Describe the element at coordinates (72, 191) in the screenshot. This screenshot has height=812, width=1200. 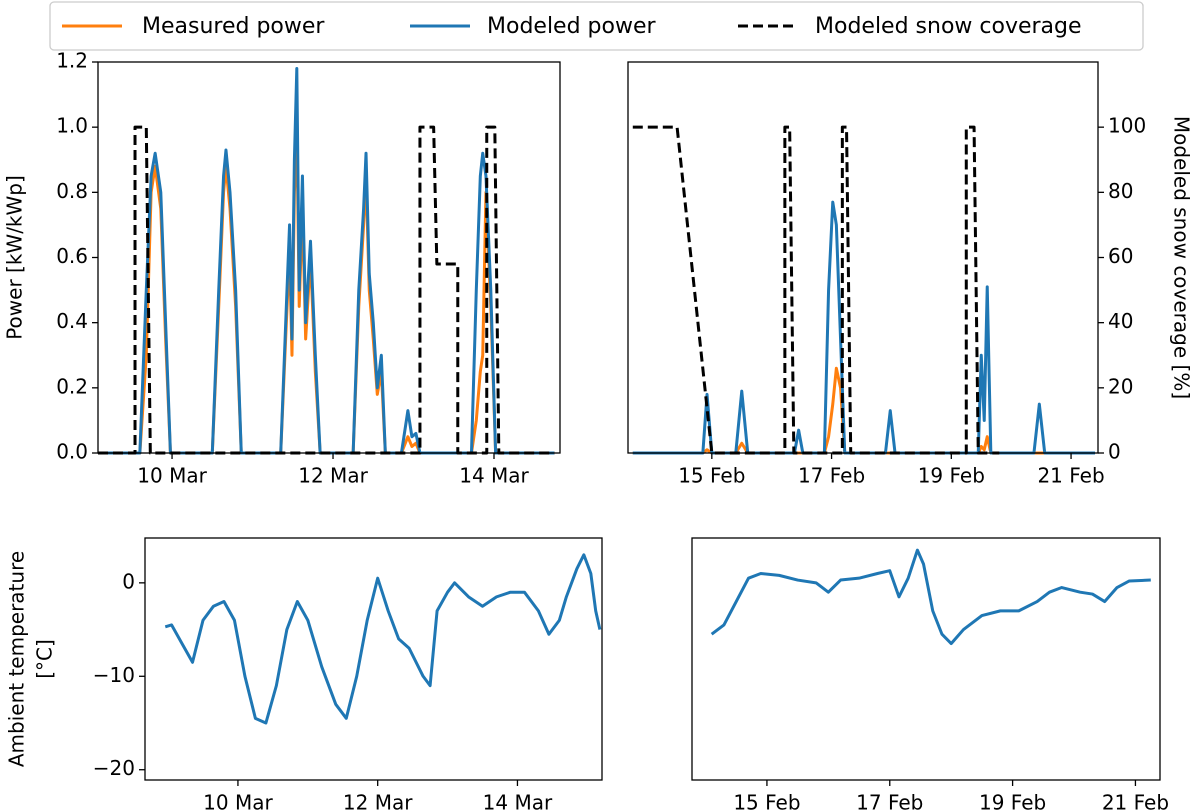
I see `y-tick-label: 0.8` at that location.